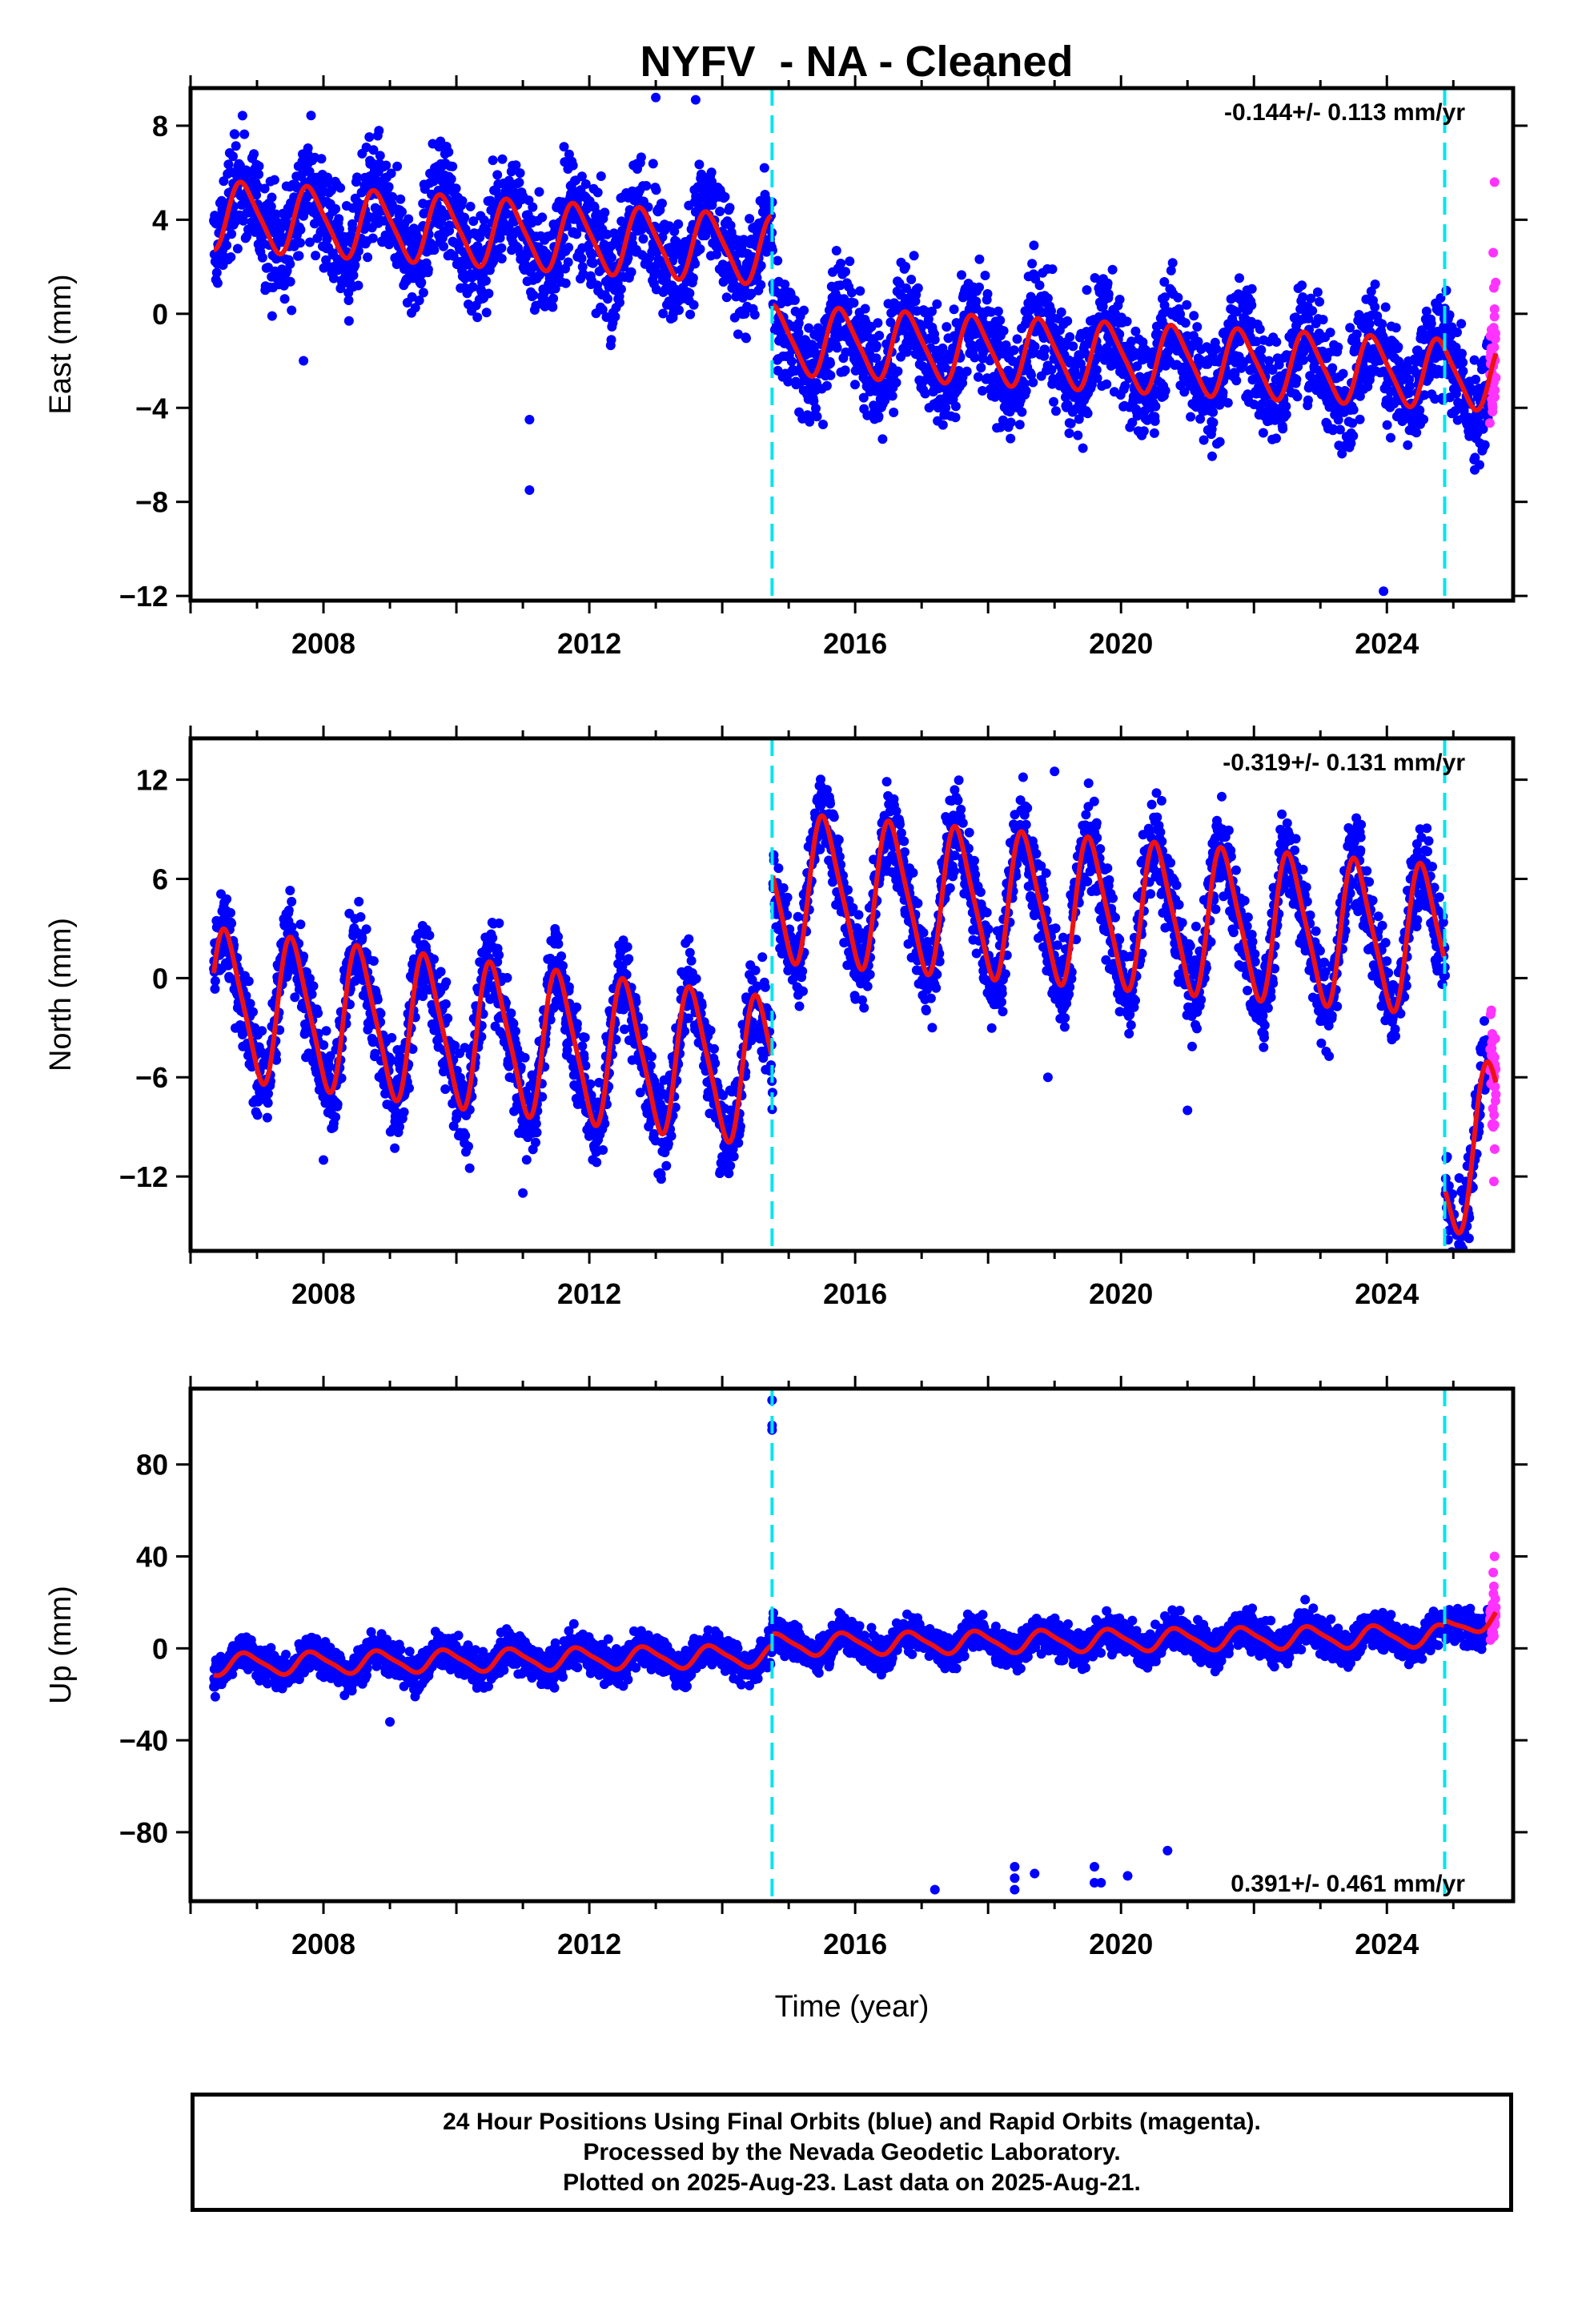 The height and width of the screenshot is (2324, 1582). Describe the element at coordinates (529, 491) in the screenshot. I see `outlier-point` at that location.